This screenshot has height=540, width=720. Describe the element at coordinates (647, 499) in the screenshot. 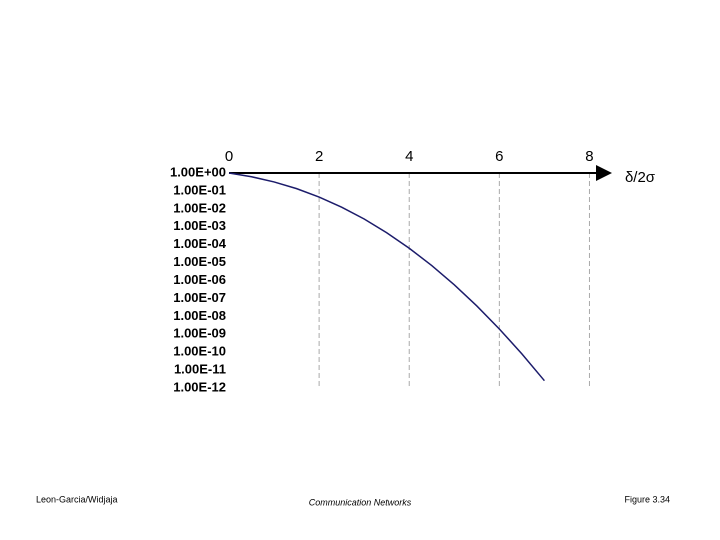

I see `footer-right: Figure 3.34` at that location.